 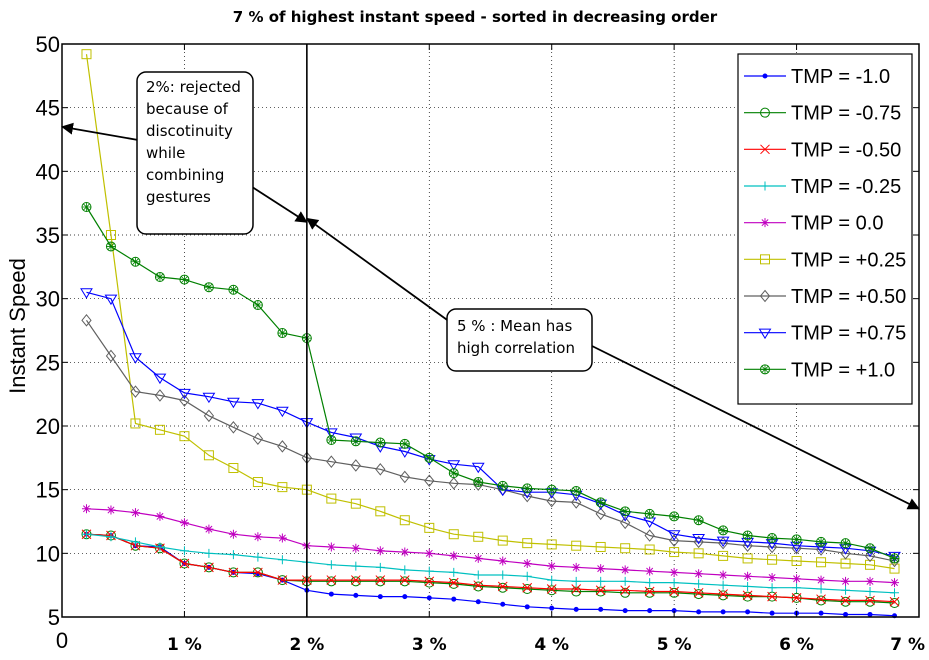 I want to click on annotation-arrow, so click(x=100, y=131).